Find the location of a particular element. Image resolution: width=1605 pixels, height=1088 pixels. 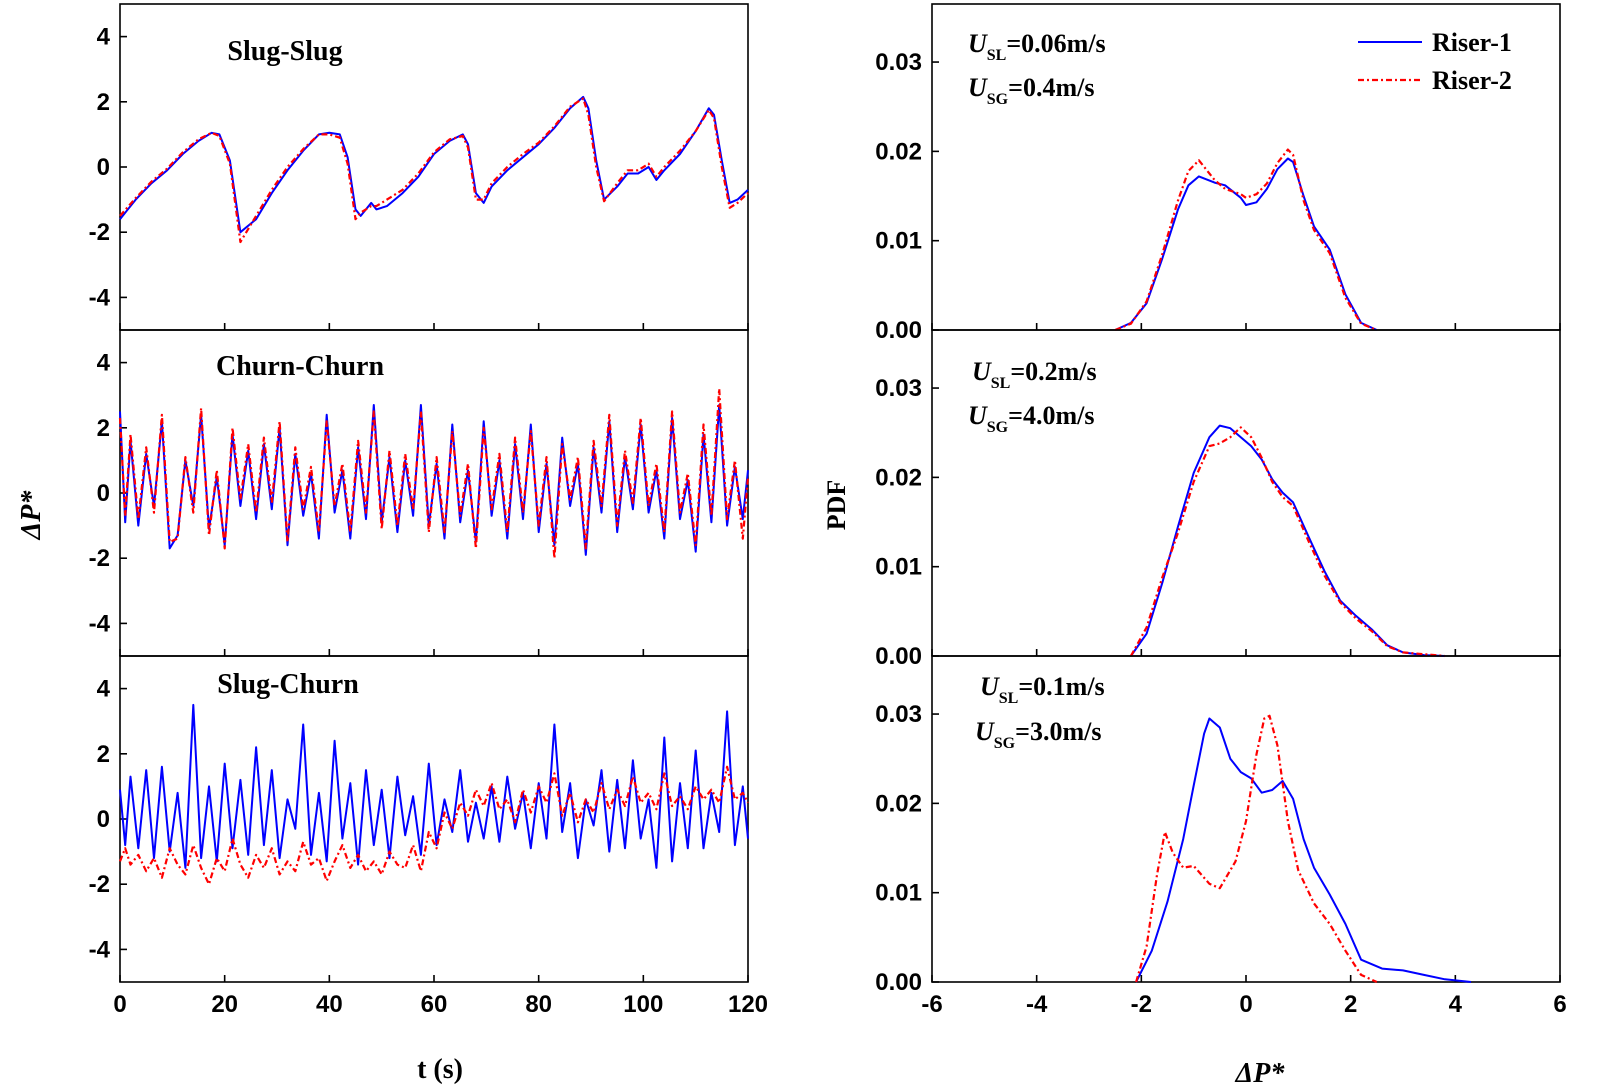

annotation-usl-top: USL=0.06m/s is located at coordinates (1037, 46).